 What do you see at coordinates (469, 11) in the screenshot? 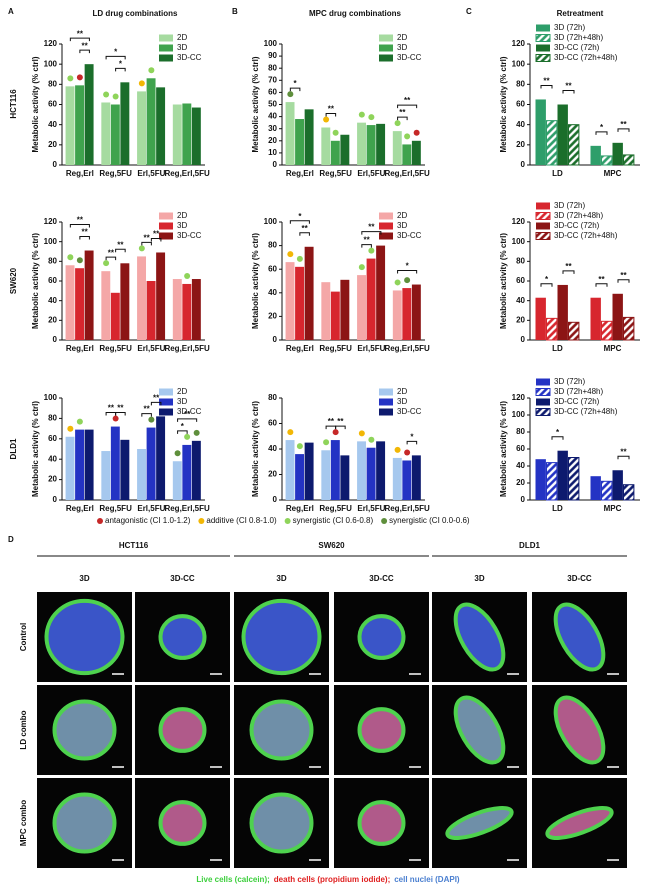
I see `panel-label: C` at bounding box center [469, 11].